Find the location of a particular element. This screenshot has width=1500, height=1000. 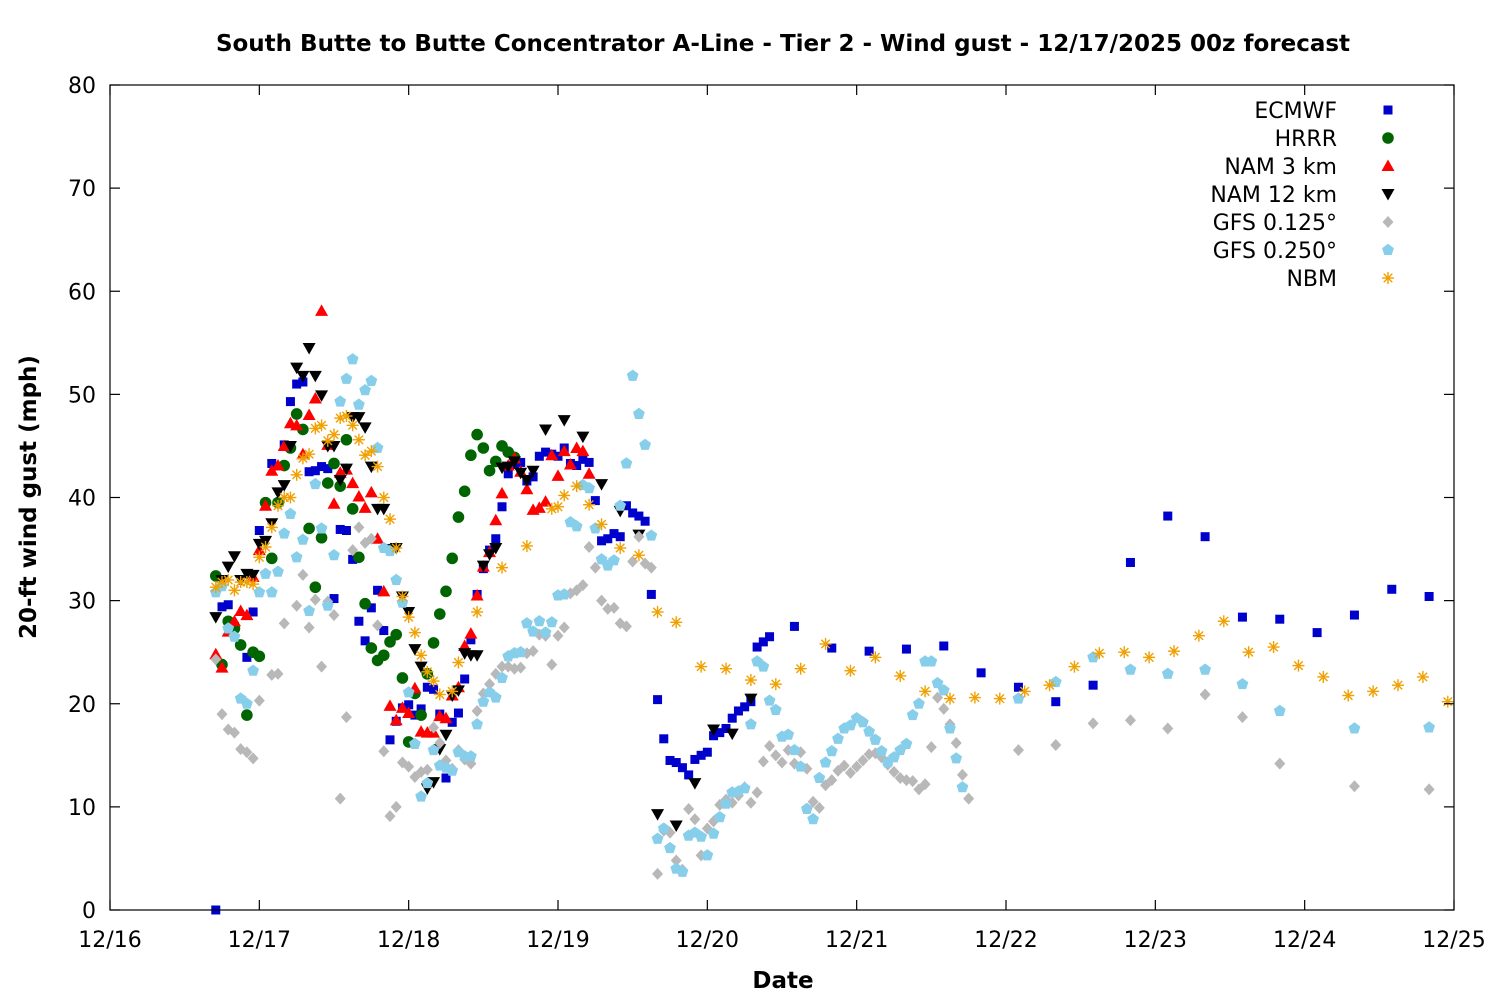

legend-label-ecmwf: ECMWF is located at coordinates (1295, 111).